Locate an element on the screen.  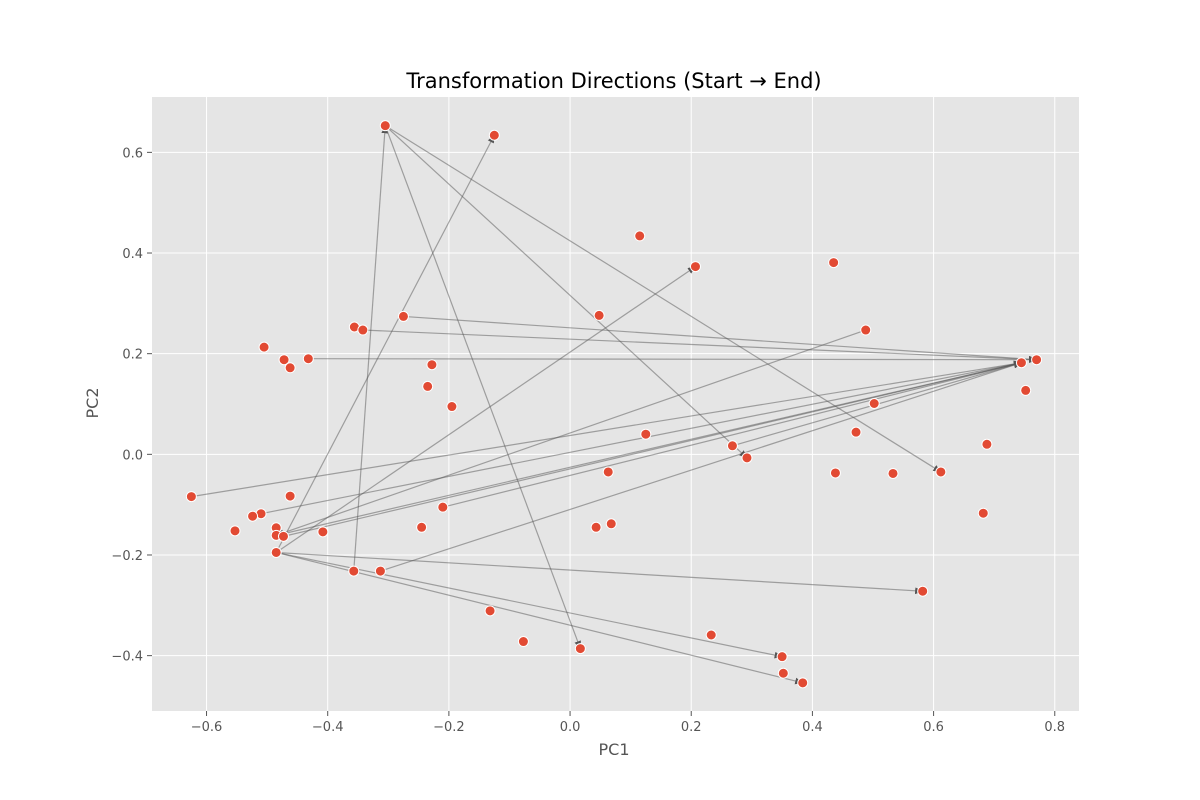
y-tick-label: −0.2 is located at coordinates (127, 556).